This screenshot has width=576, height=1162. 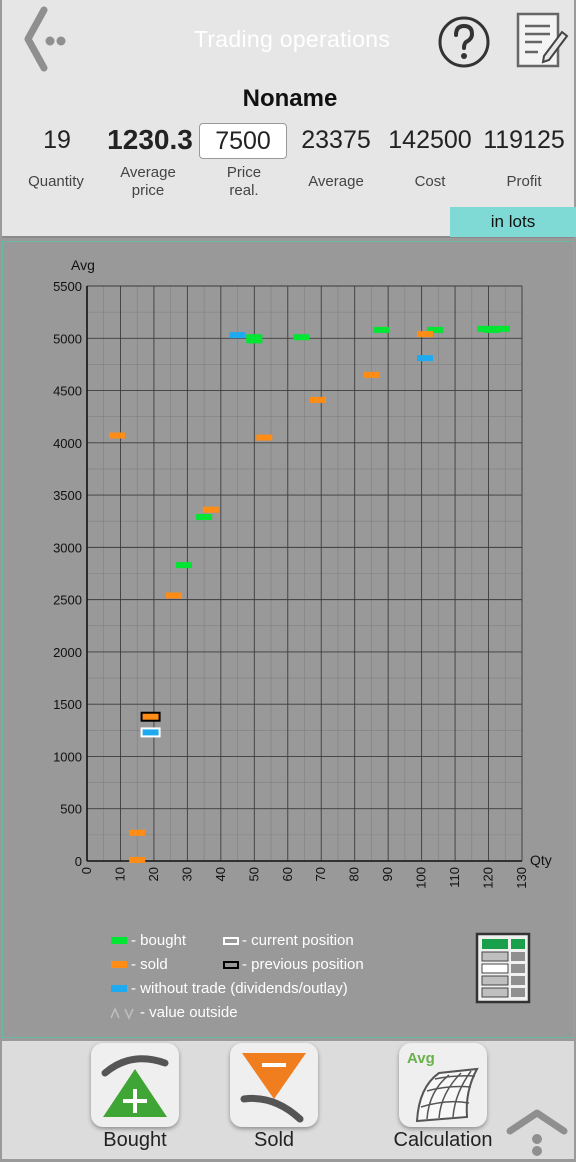 What do you see at coordinates (148, 190) in the screenshot?
I see `average-price-label-line2: price` at bounding box center [148, 190].